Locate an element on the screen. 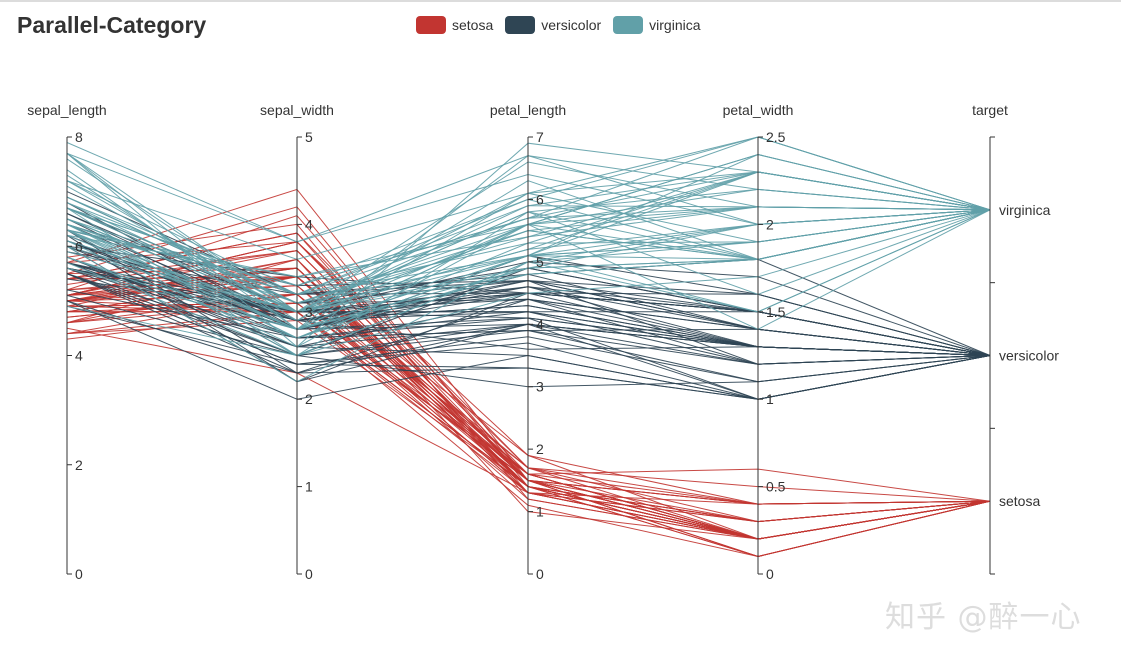 The image size is (1121, 657). legend-swatch-virginica is located at coordinates (628, 25).